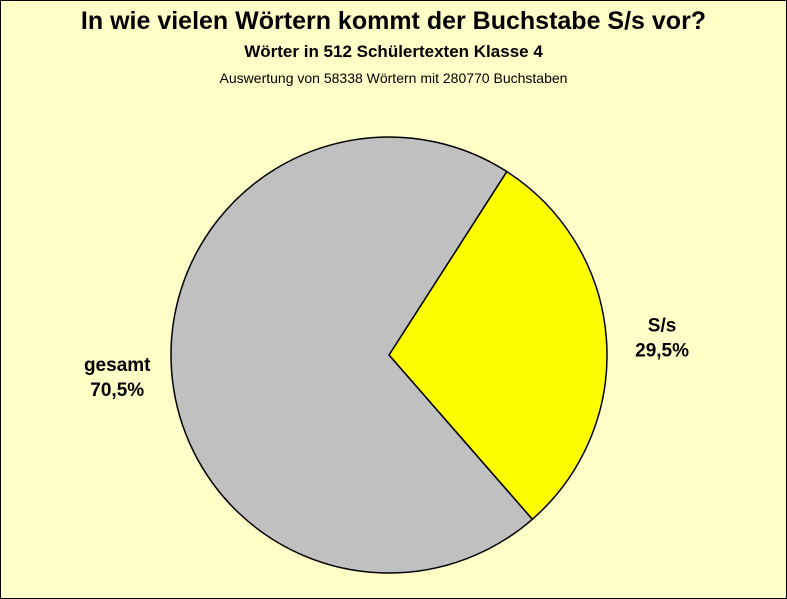  I want to click on slice-label-group: S/s 29,5%, so click(662, 339).